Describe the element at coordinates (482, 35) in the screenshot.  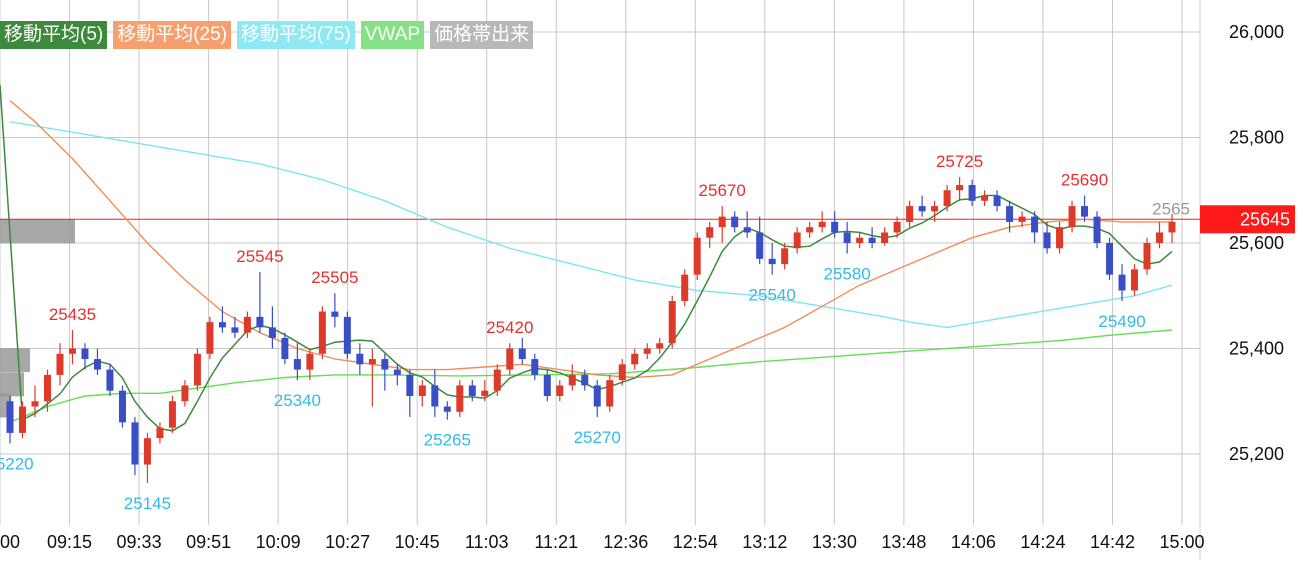
I see `legend-item-volume-profile: 価格帯出来` at that location.